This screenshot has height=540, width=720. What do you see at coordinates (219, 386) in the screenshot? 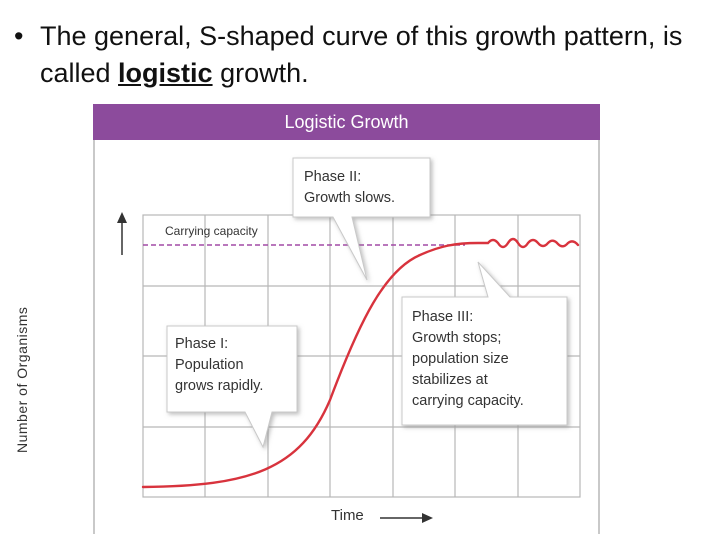
I see `callout-line: grows rapidly.` at bounding box center [219, 386].